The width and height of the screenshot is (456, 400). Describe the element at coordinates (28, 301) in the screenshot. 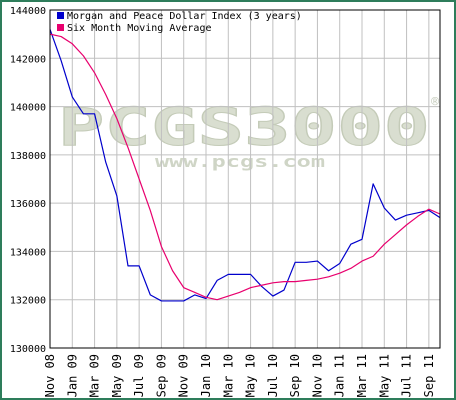

I see `y-tick-label: 132000` at that location.